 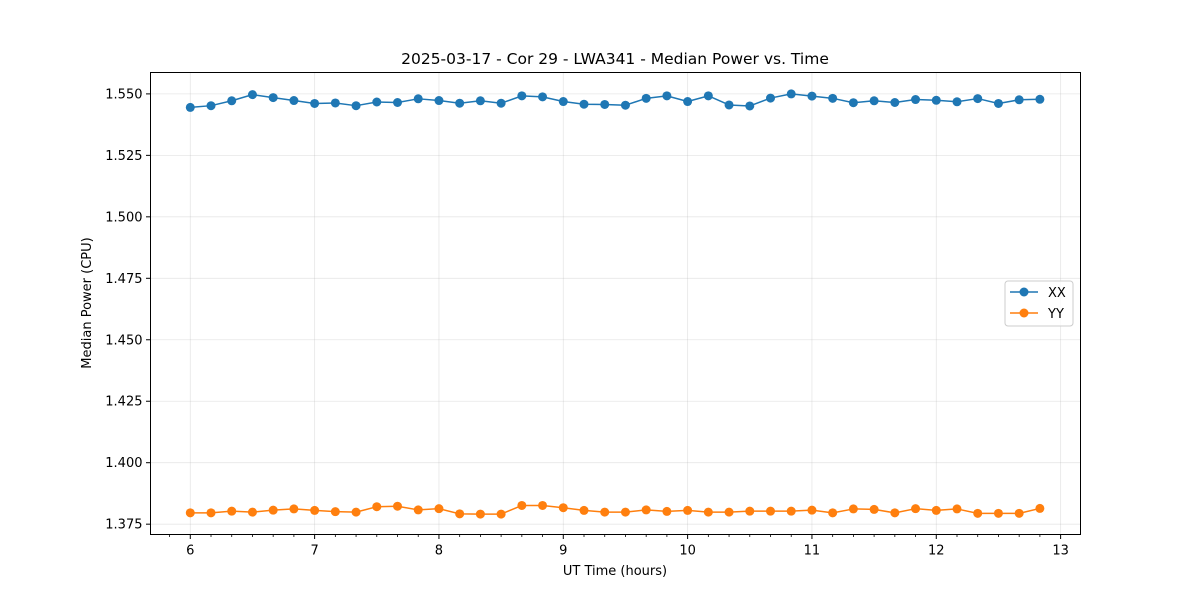 I want to click on y-tick-label: 1.425, so click(x=123, y=402).